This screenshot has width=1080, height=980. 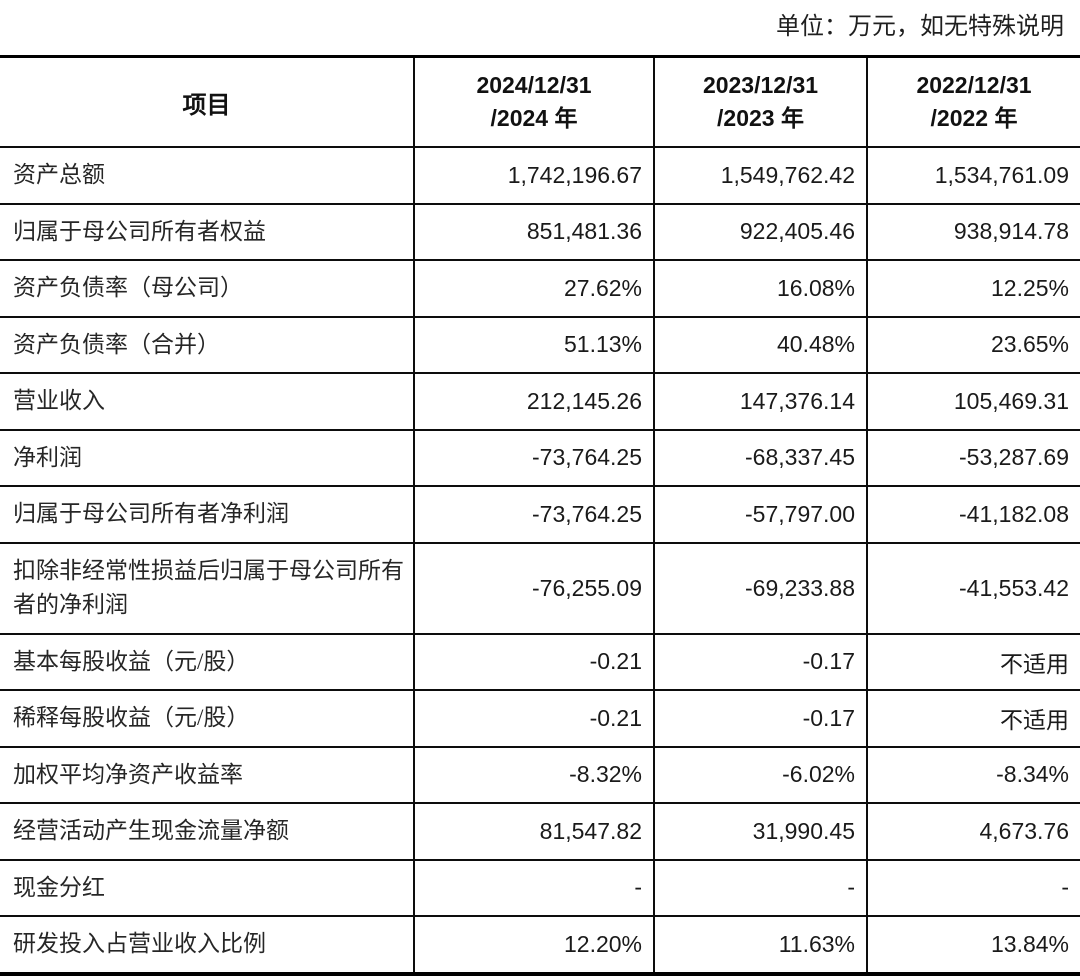 What do you see at coordinates (533, 102) in the screenshot?
I see `col-header-period-2024: 2024/12/31 /2024 年` at bounding box center [533, 102].